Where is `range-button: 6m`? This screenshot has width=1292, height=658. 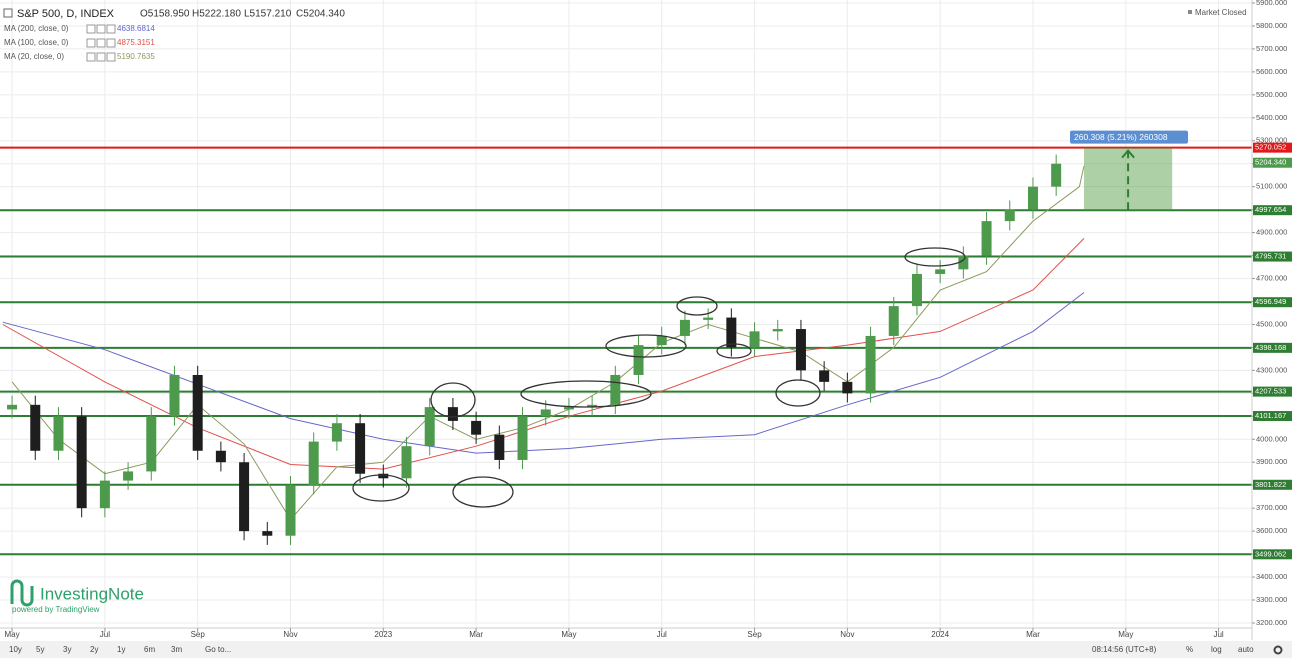
range-button: 6m is located at coordinates (149, 649).